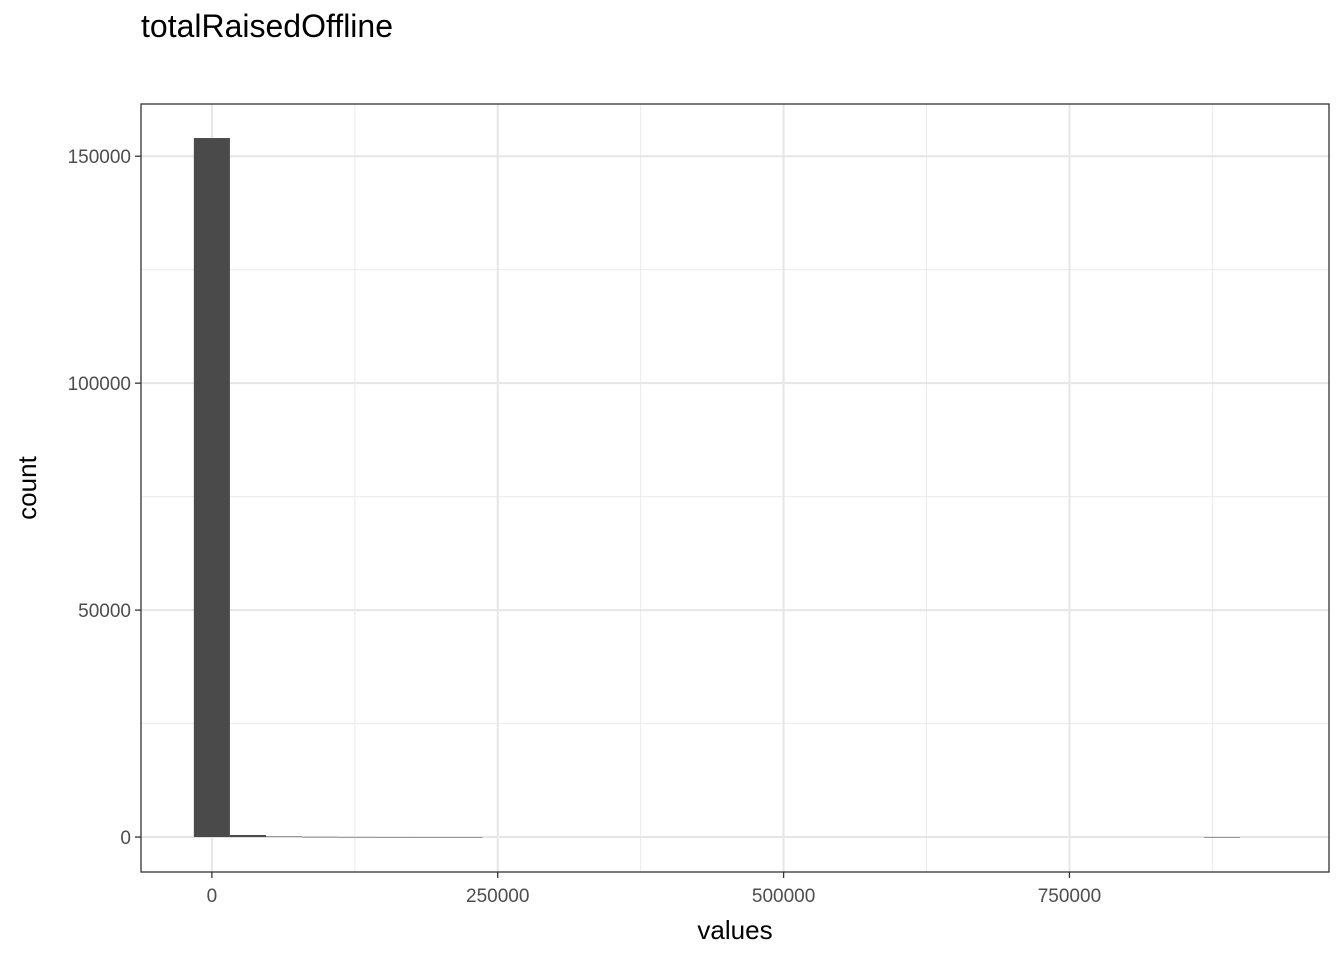  Describe the element at coordinates (783, 896) in the screenshot. I see `x-tick-label: 500000` at that location.